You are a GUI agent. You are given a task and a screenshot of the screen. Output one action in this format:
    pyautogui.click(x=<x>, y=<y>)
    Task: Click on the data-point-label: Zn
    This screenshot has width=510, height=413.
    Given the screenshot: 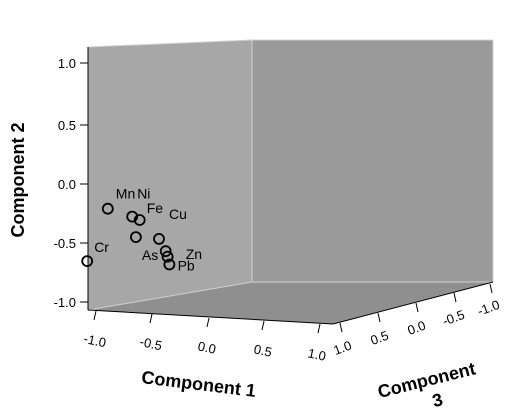 What is the action you would take?
    pyautogui.click(x=194, y=254)
    